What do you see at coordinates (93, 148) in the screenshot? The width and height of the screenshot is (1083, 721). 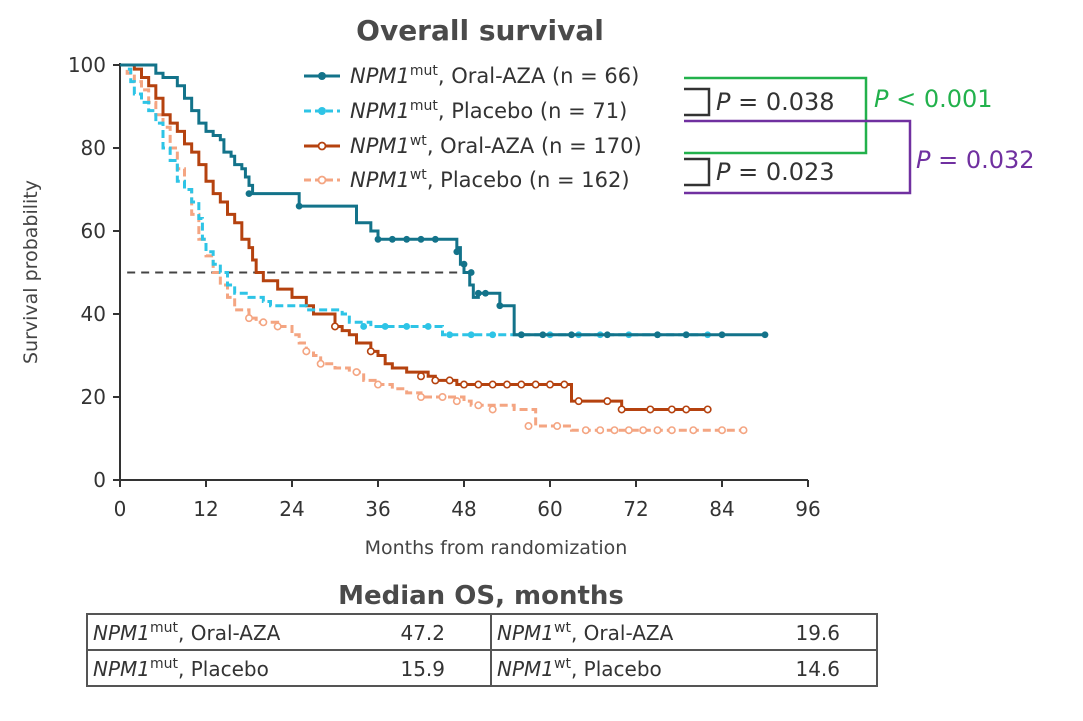 I see `y-tick-label: 80` at bounding box center [93, 148].